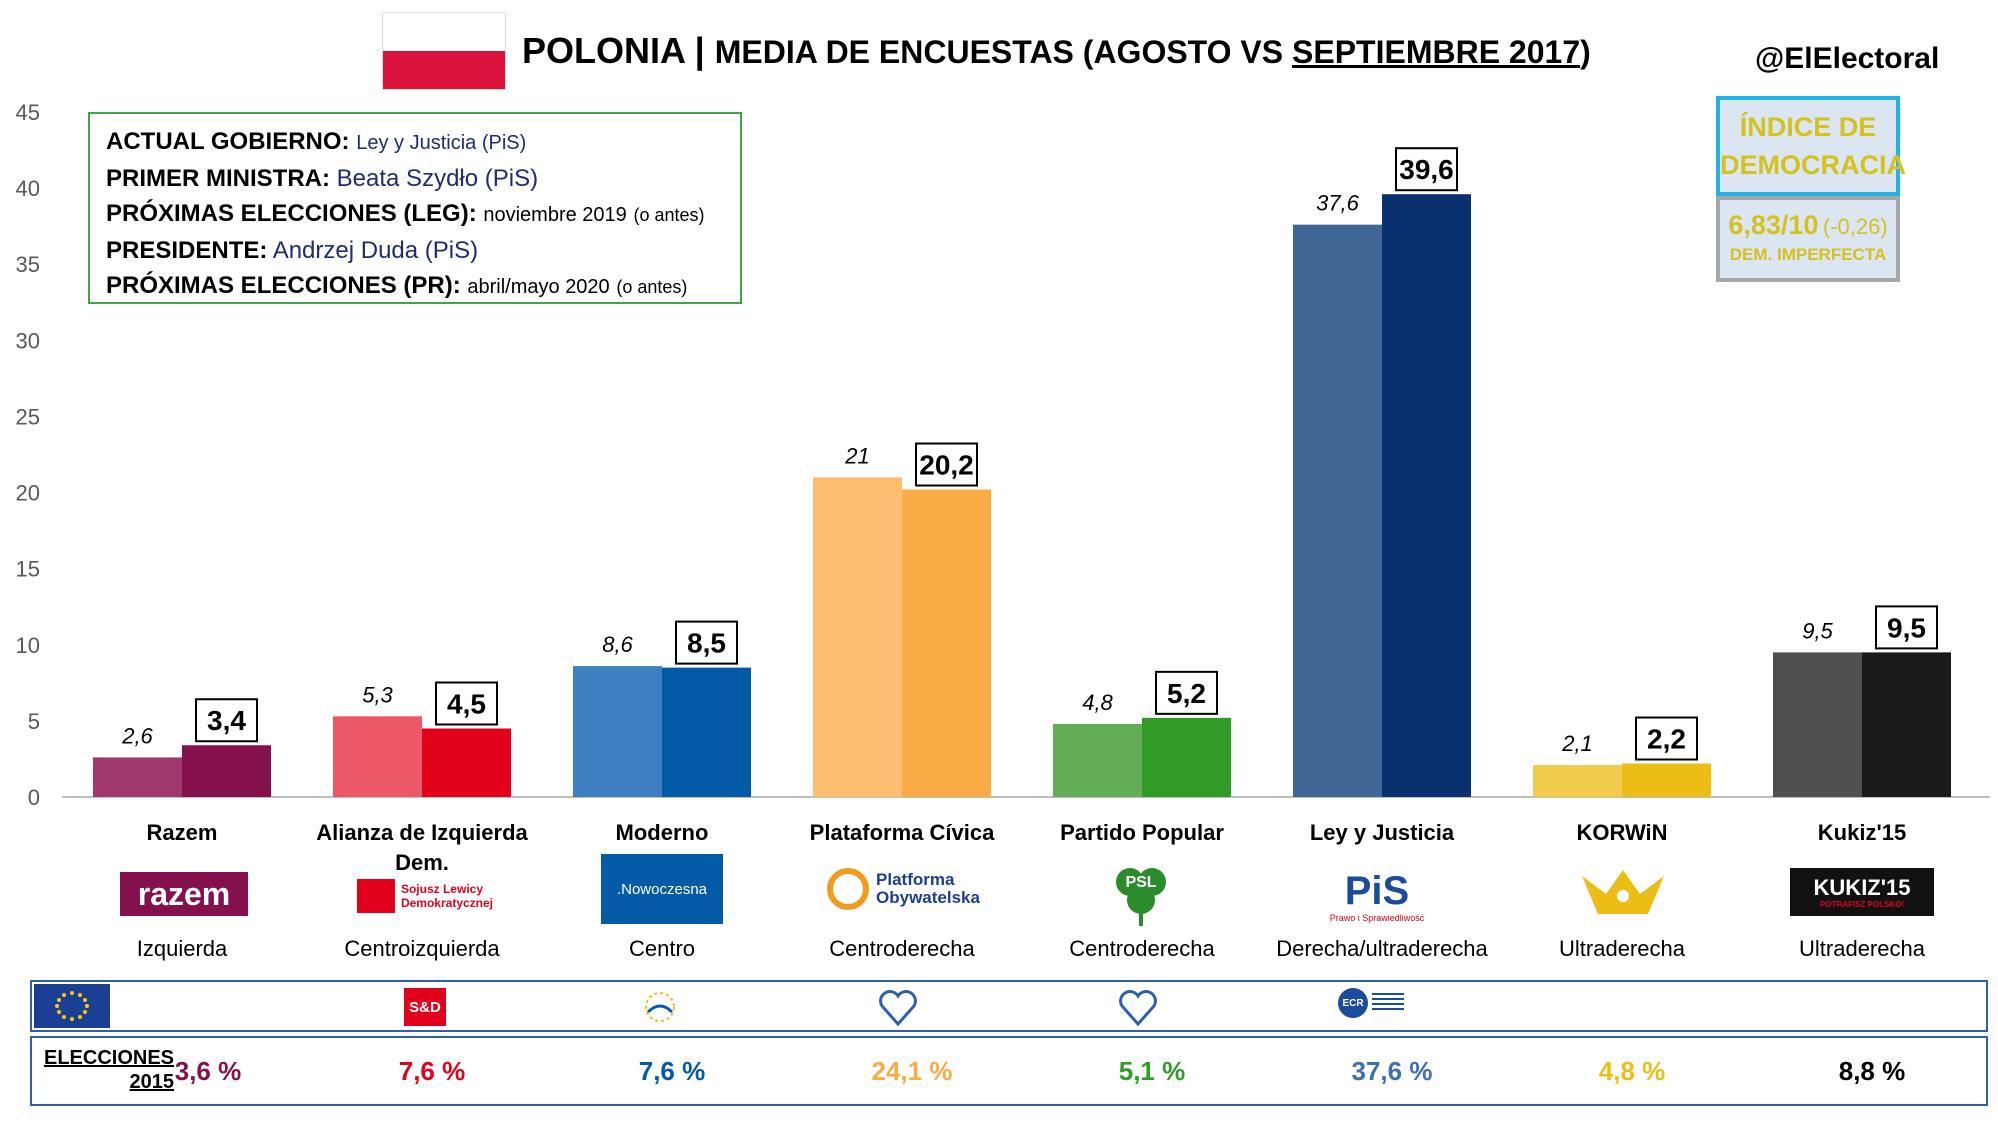 Image resolution: width=1998 pixels, height=1125 pixels. I want to click on party-name-po: Plataforma Cívica, so click(902, 832).